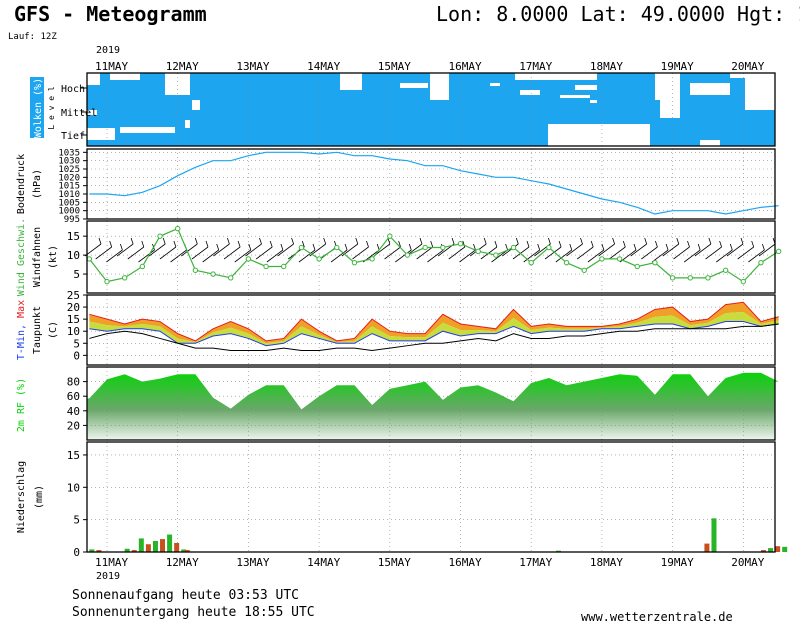 The width and height of the screenshot is (800, 625). Describe the element at coordinates (677, 66) in the screenshot. I see `x-tick-label-top: 19MAY` at that location.